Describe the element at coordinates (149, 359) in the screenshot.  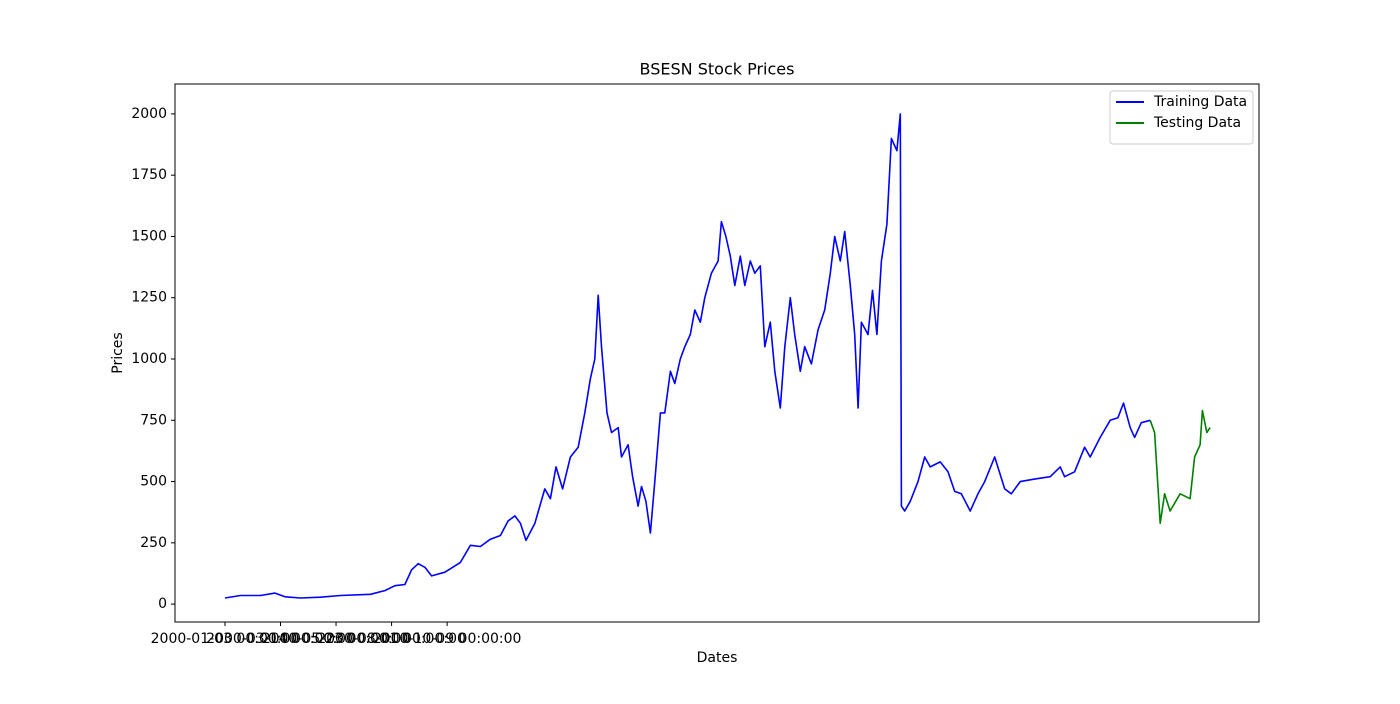
I see `y-tick-label: 1000` at that location.